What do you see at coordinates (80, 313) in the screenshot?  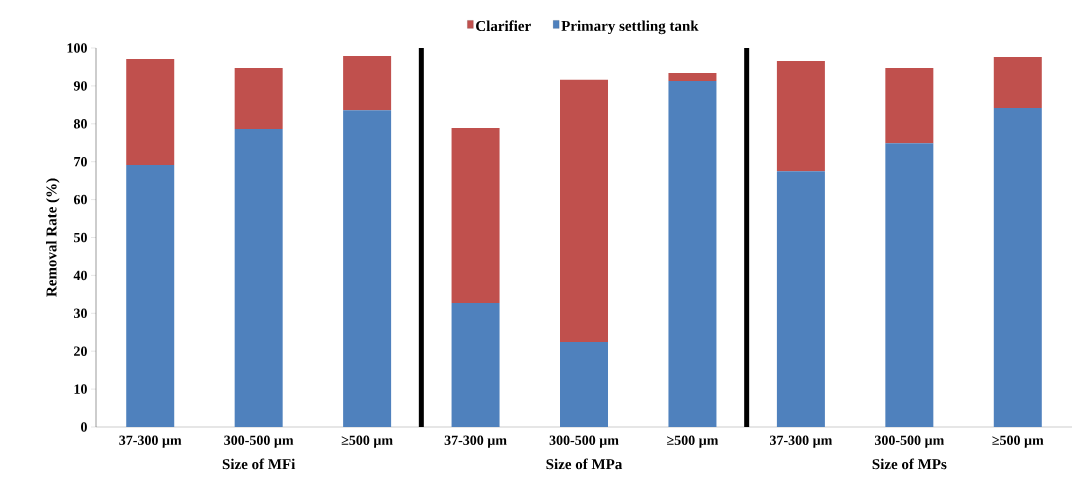 I see `y-tick-label: 30` at bounding box center [80, 313].